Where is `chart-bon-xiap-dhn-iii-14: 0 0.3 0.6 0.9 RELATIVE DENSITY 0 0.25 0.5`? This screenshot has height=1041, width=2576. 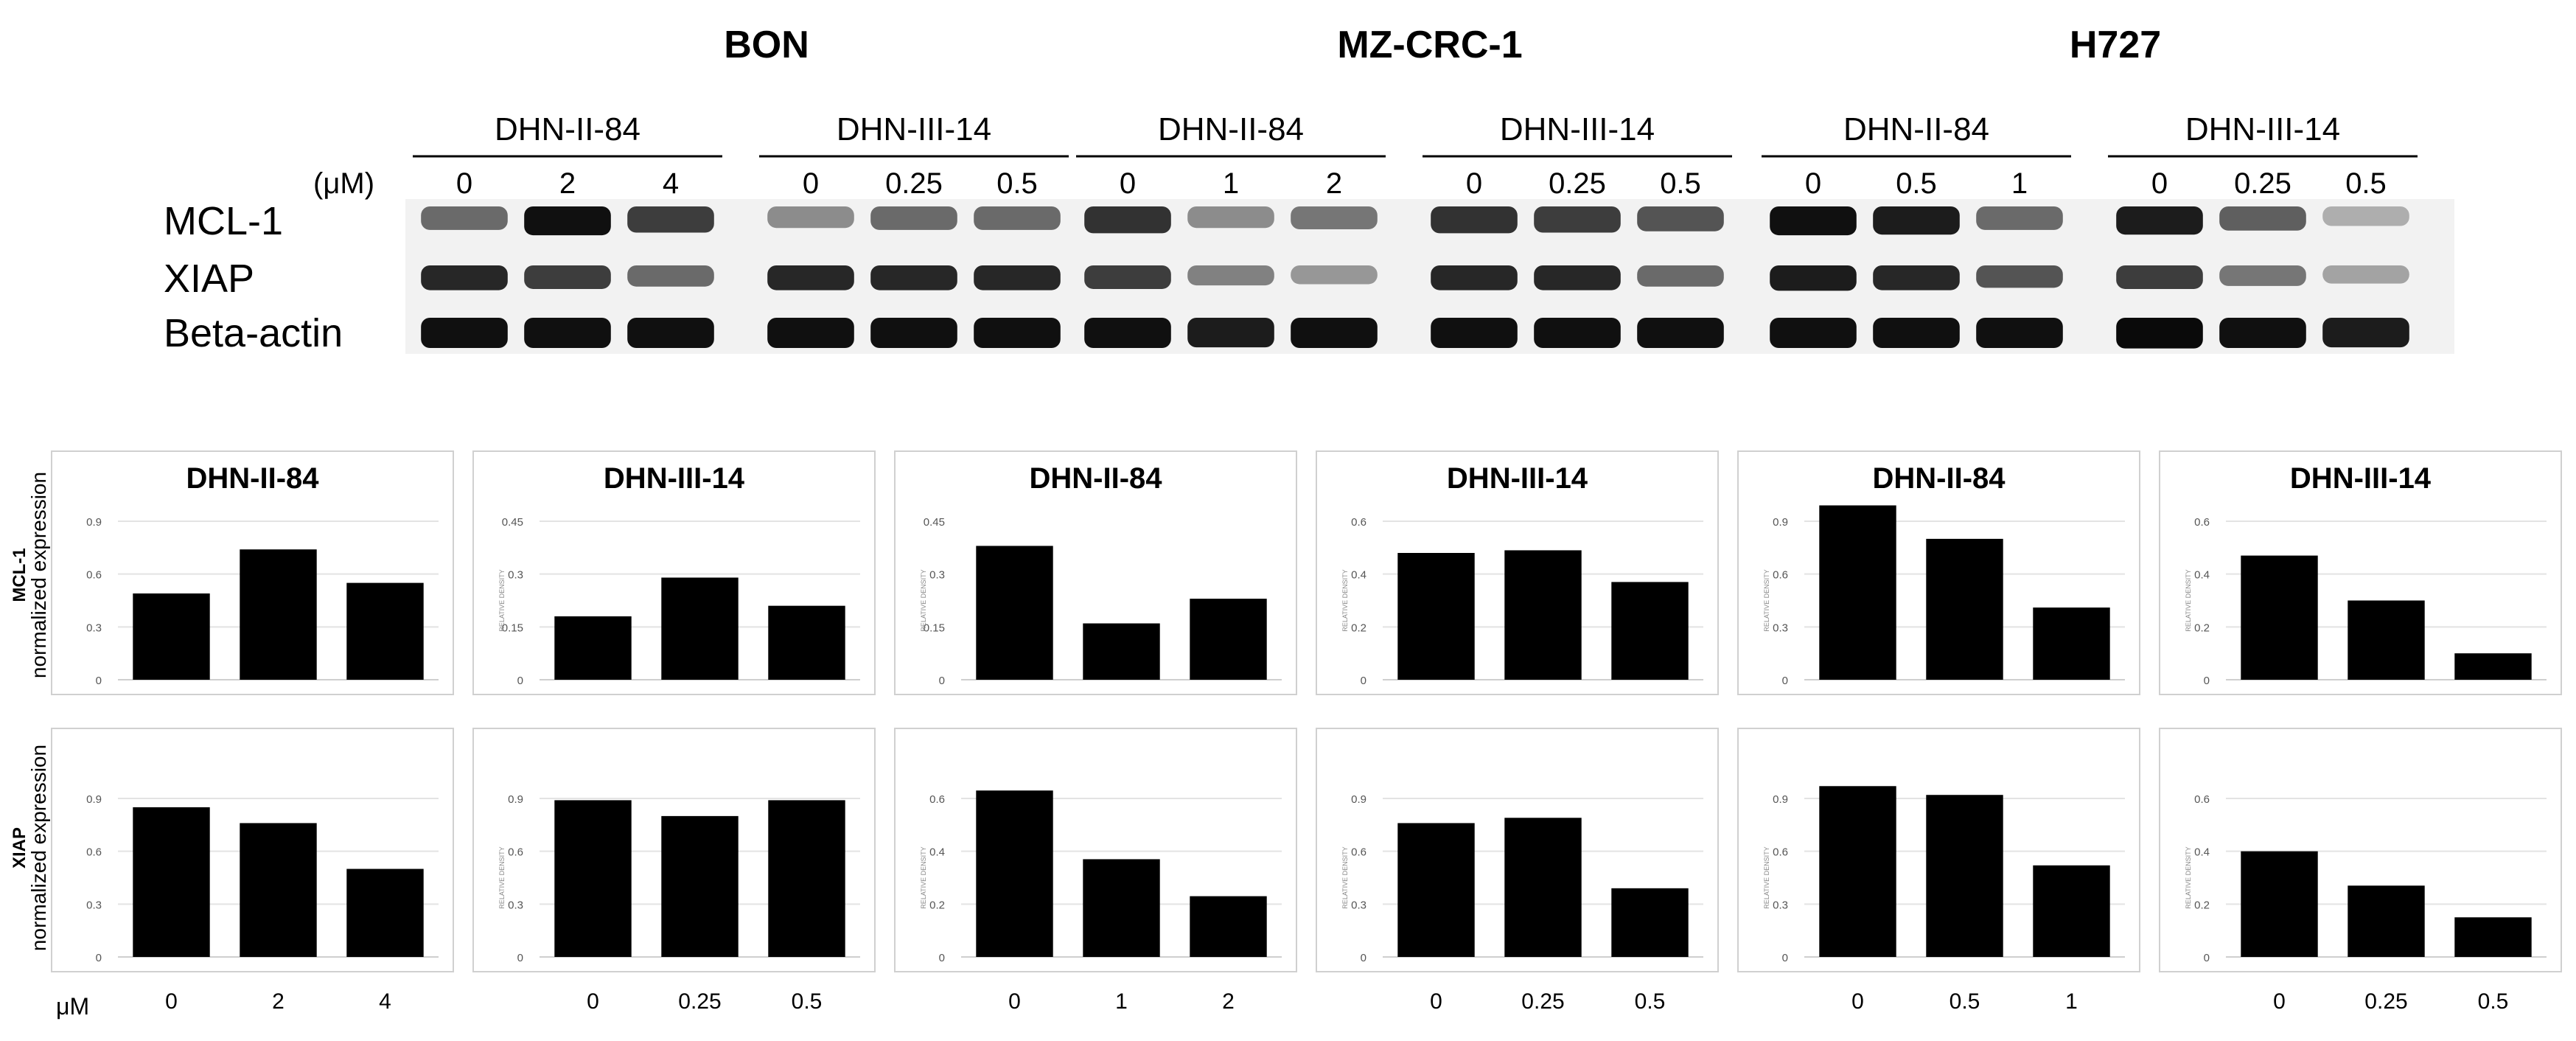 chart-bon-xiap-dhn-iii-14: 0 0.3 0.6 0.9 RELATIVE DENSITY 0 0.25 0.5 is located at coordinates (674, 871).